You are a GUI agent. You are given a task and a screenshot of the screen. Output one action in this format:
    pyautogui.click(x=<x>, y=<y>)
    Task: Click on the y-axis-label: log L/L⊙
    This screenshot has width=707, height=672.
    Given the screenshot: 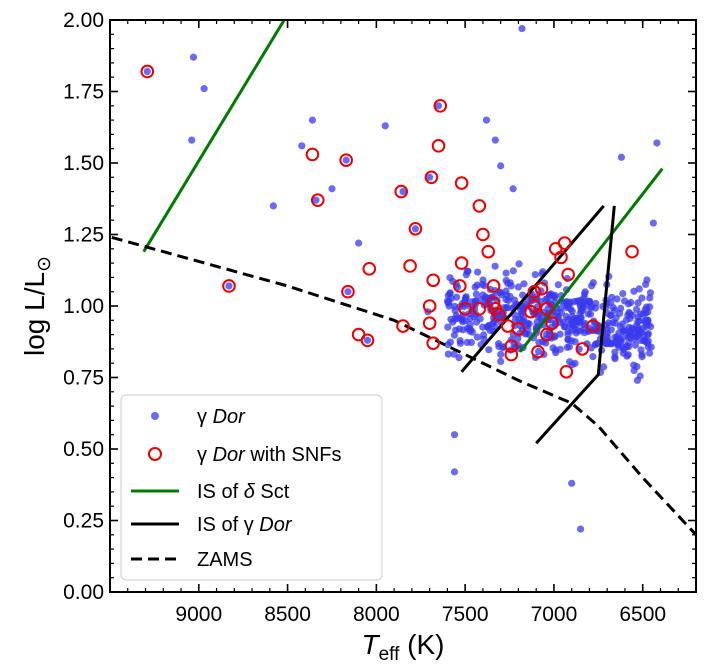 What is the action you would take?
    pyautogui.click(x=37, y=306)
    